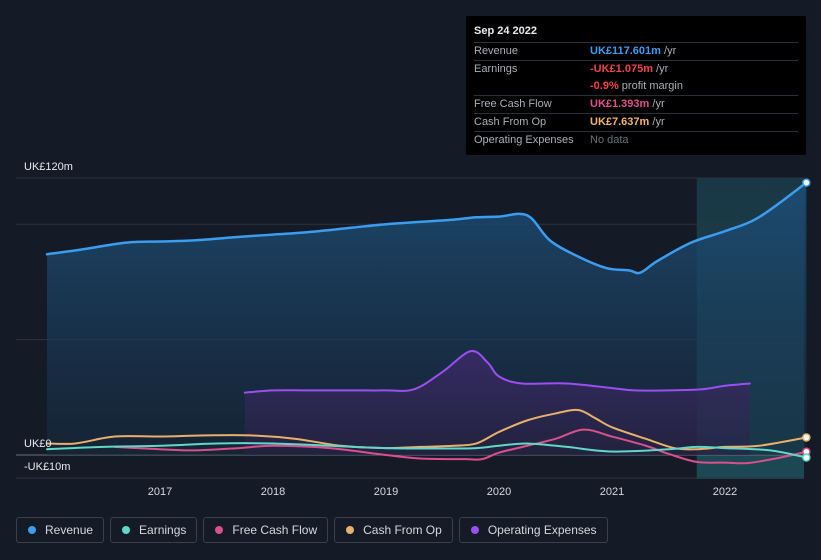 The width and height of the screenshot is (821, 560). I want to click on tooltip-row-profit-margin: -0.9% profit margin, so click(636, 86).